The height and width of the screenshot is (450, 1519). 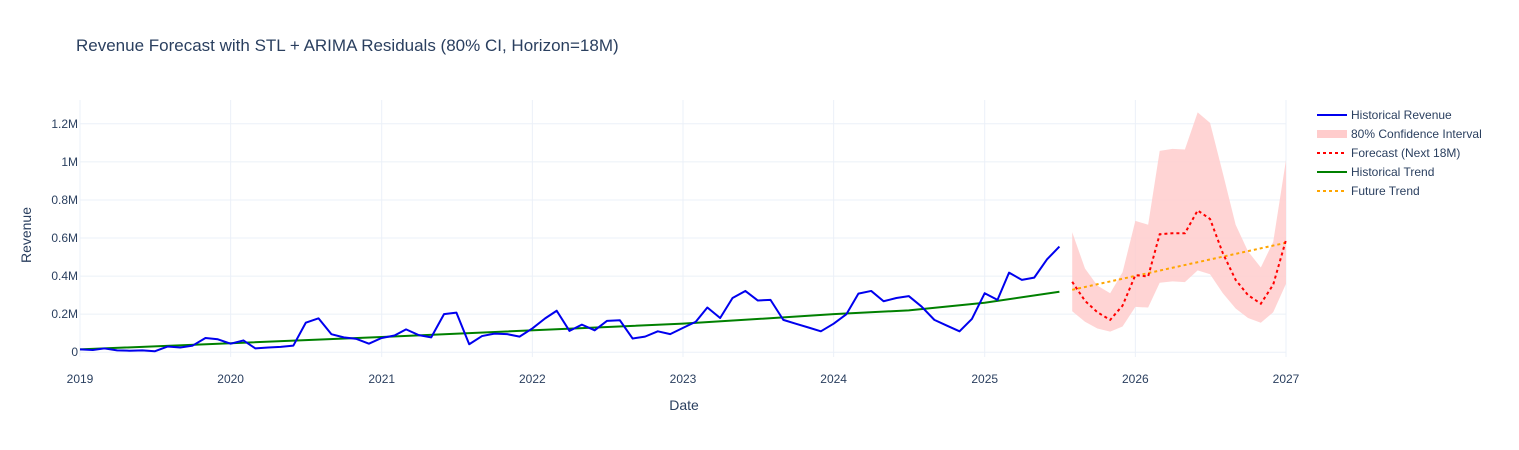 What do you see at coordinates (80, 379) in the screenshot?
I see `x-tick-label: 2019` at bounding box center [80, 379].